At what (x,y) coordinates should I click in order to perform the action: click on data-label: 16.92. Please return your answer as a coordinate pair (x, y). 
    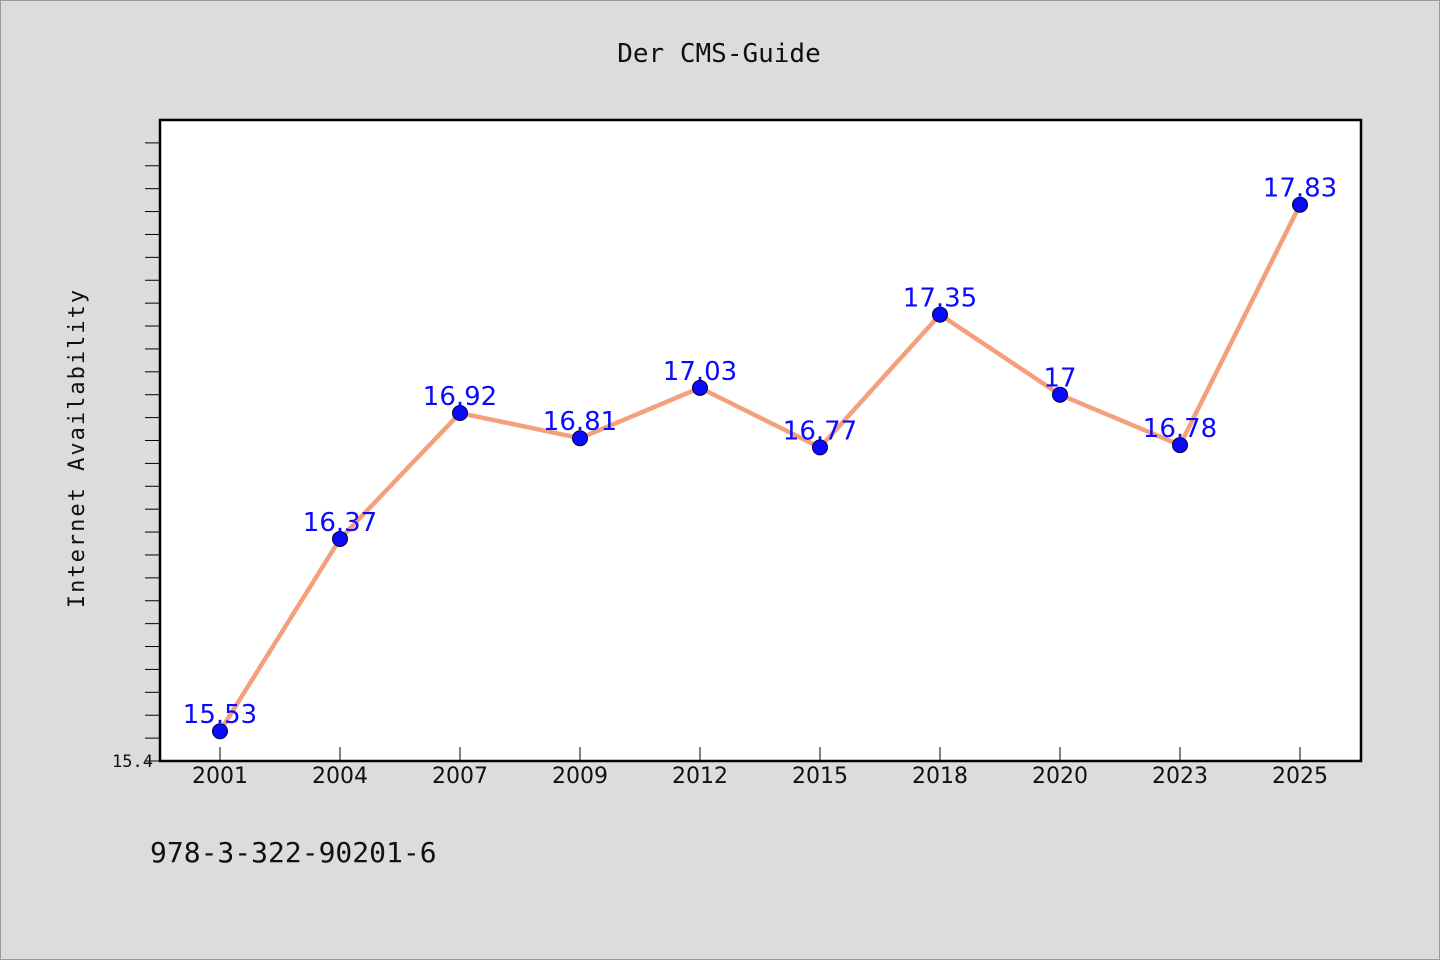
    Looking at the image, I should click on (460, 397).